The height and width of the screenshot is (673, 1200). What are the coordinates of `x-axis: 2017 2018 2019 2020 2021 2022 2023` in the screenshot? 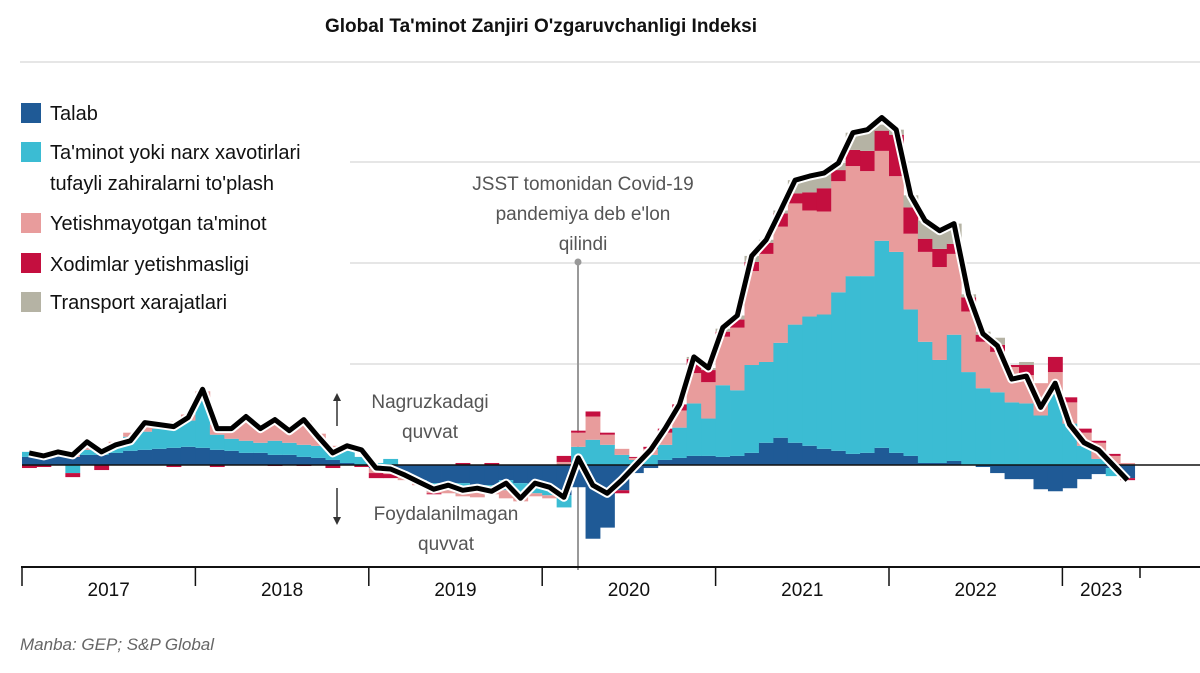 It's located at (610, 583).